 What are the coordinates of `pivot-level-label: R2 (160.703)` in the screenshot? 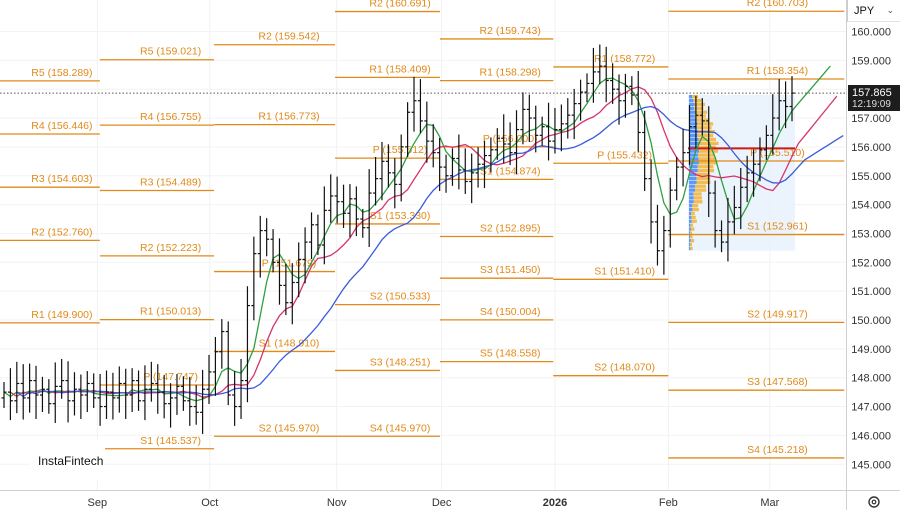 It's located at (777, 4).